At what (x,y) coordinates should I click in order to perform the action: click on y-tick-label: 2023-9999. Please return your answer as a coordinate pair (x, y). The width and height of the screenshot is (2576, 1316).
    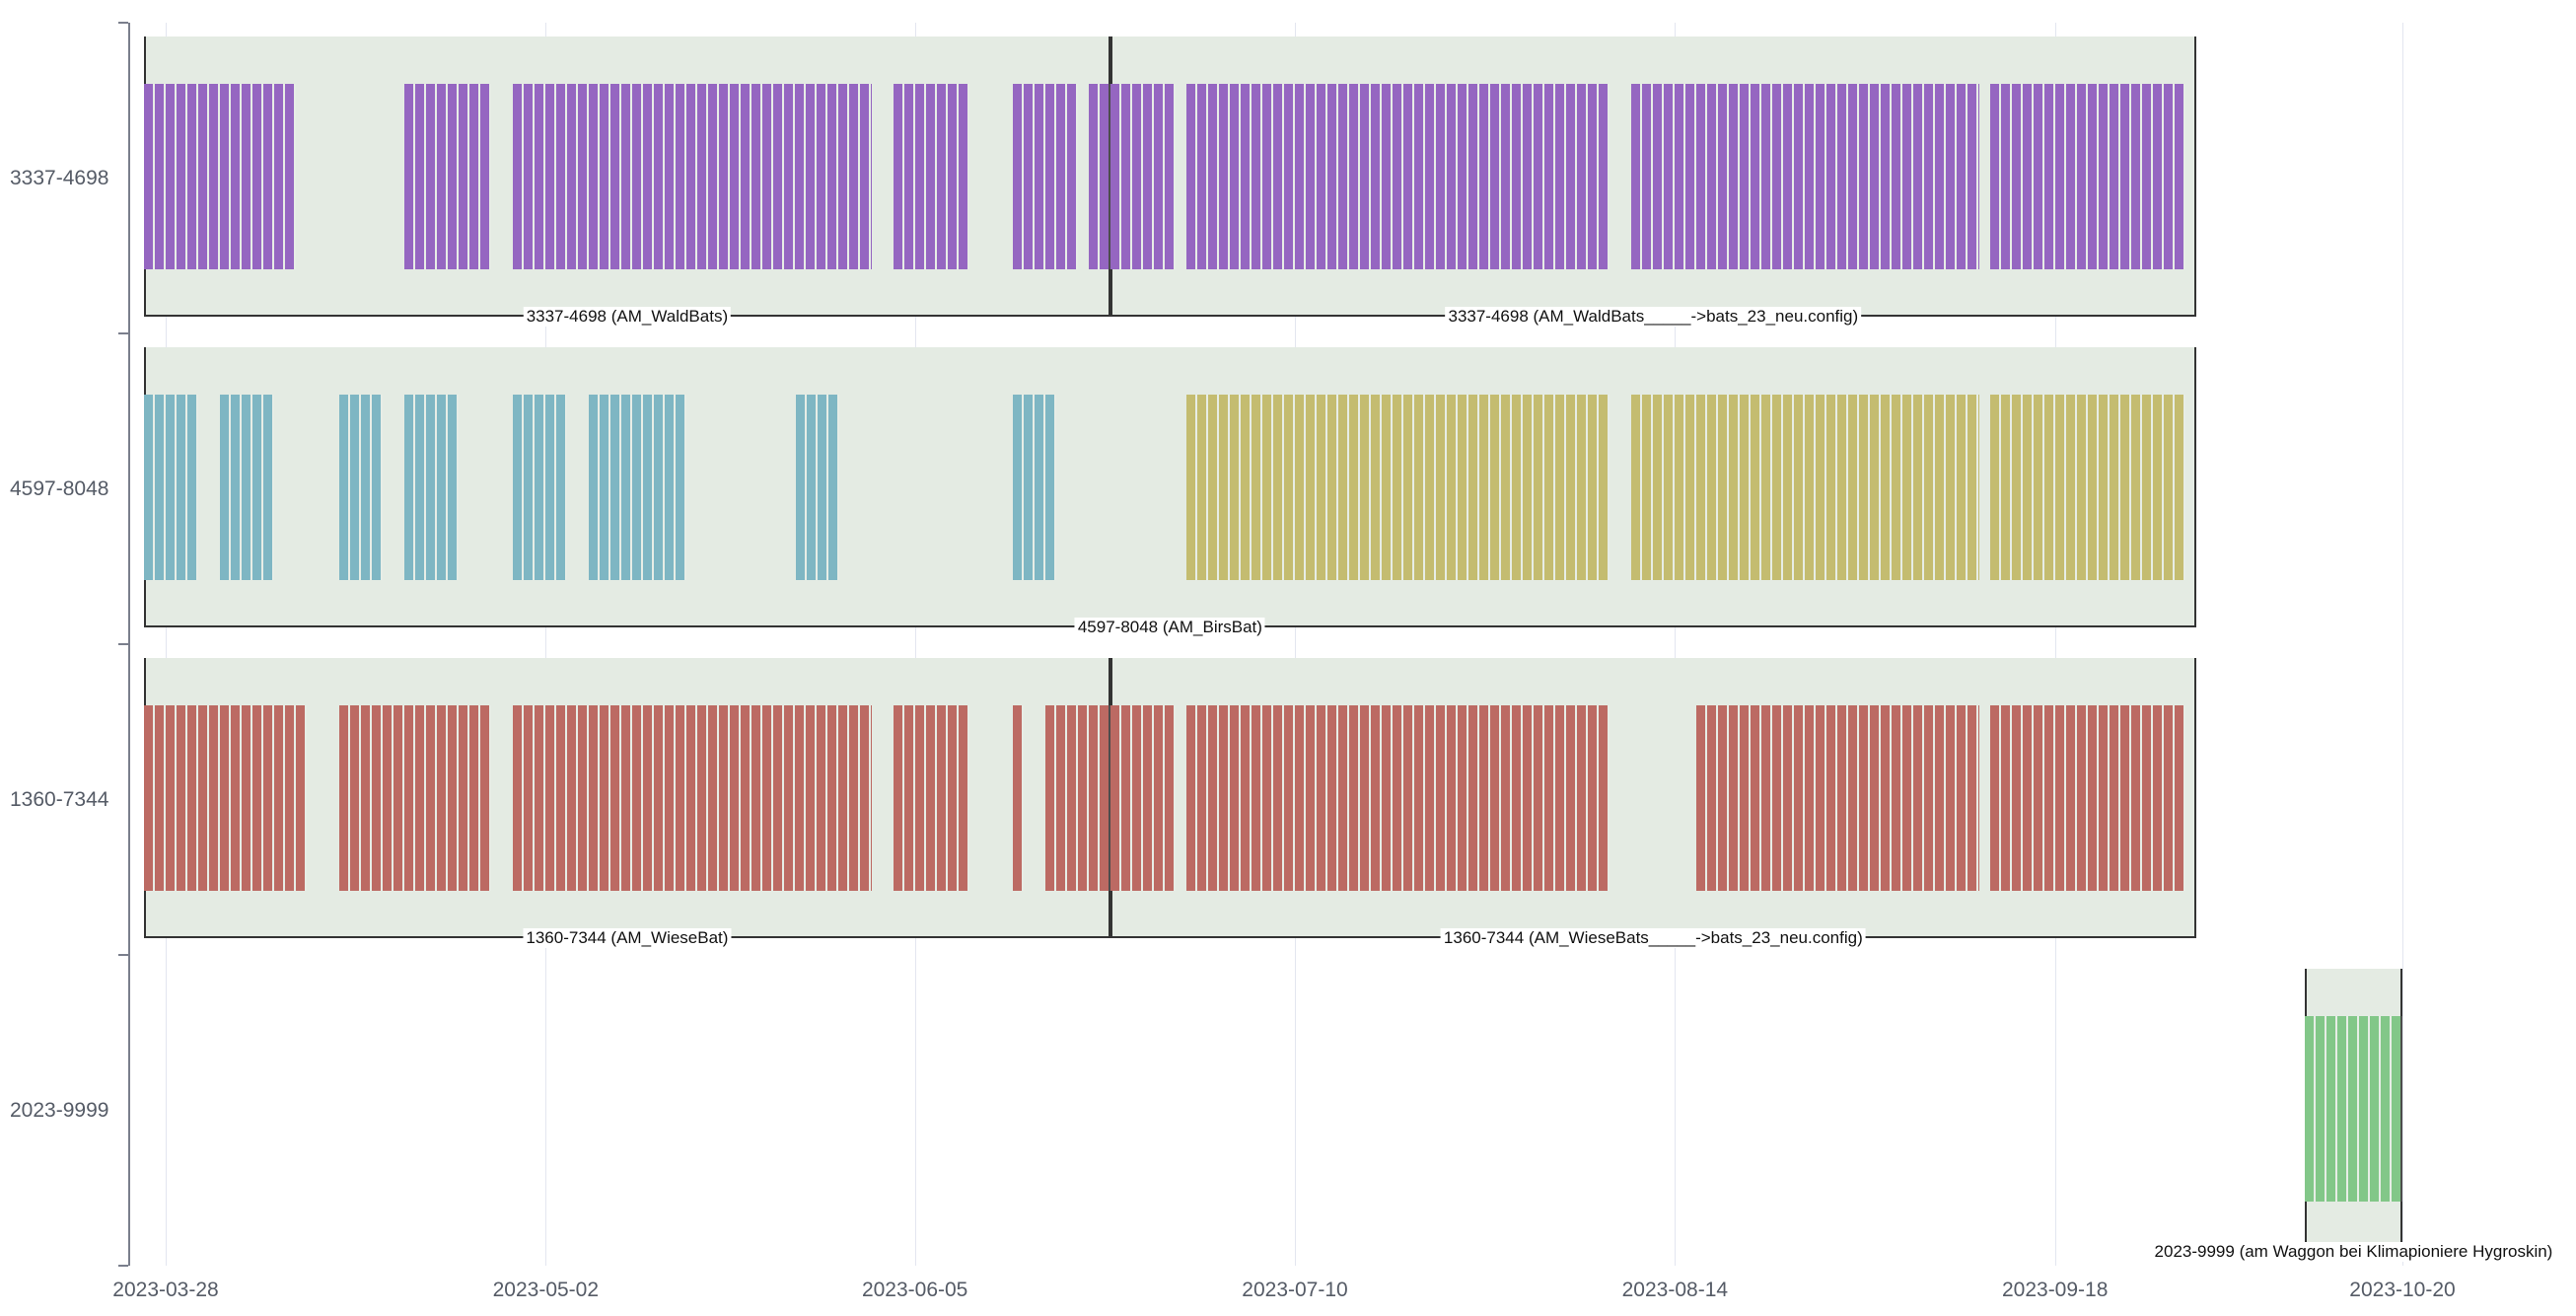
    Looking at the image, I should click on (60, 1110).